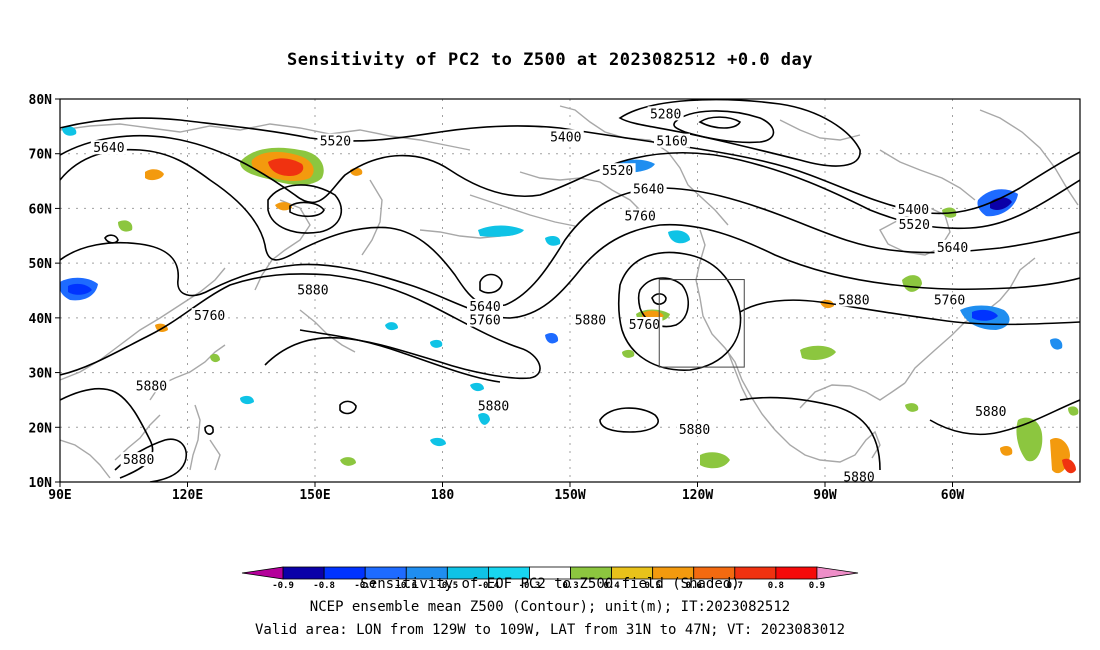 The width and height of the screenshot is (1100, 650). Describe the element at coordinates (837, 573) in the screenshot. I see `colorbar-swatch` at that location.